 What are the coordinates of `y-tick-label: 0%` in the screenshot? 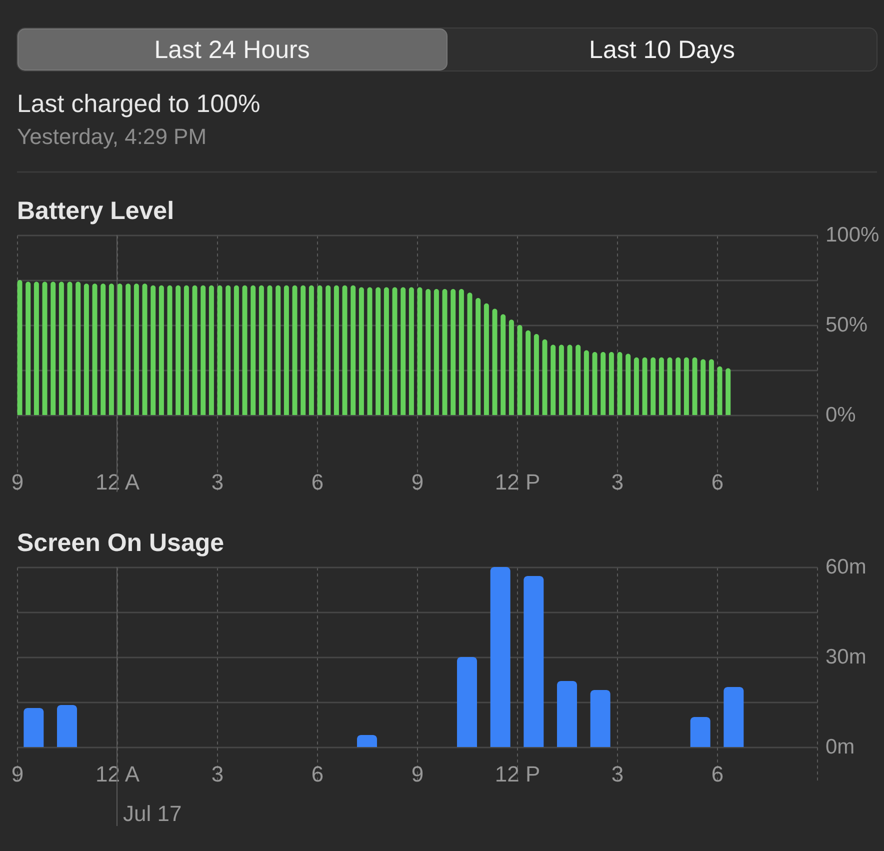 It's located at (841, 415).